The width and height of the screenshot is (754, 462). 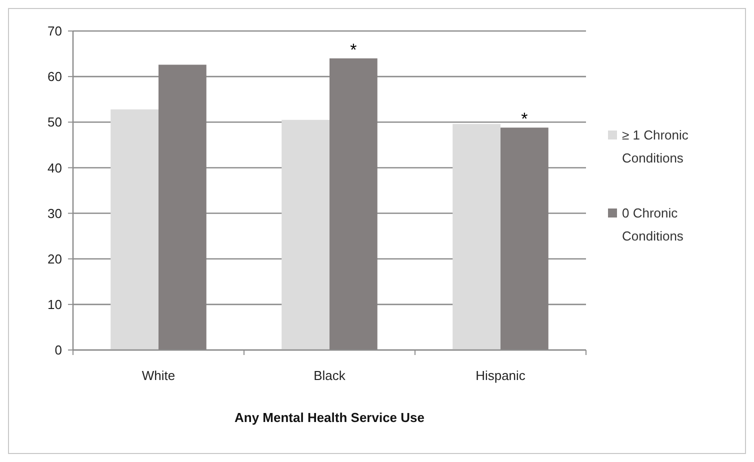 I want to click on x-tick-label: White, so click(x=159, y=375).